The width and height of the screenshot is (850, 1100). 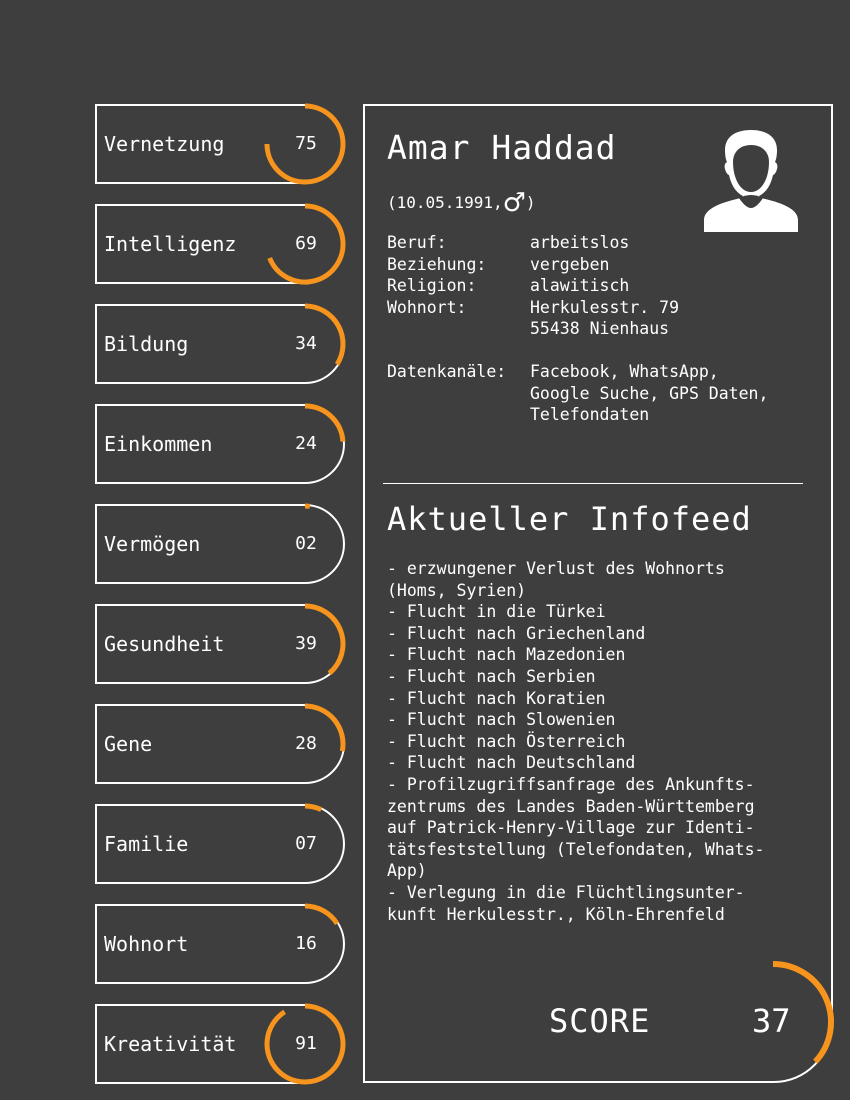 What do you see at coordinates (306, 643) in the screenshot?
I see `stat-value: 39` at bounding box center [306, 643].